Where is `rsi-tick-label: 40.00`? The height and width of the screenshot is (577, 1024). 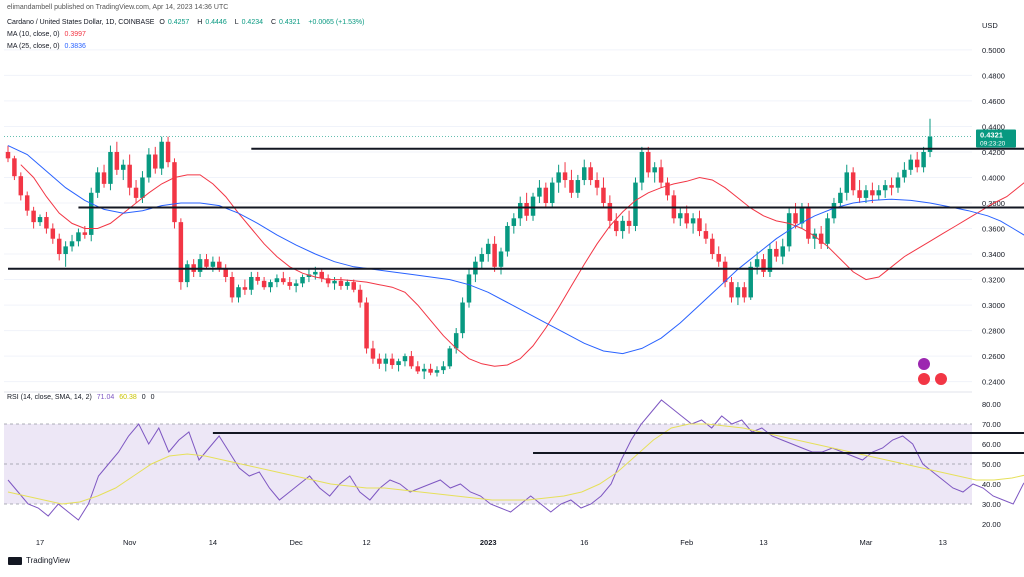 rsi-tick-label: 40.00 is located at coordinates (991, 484).